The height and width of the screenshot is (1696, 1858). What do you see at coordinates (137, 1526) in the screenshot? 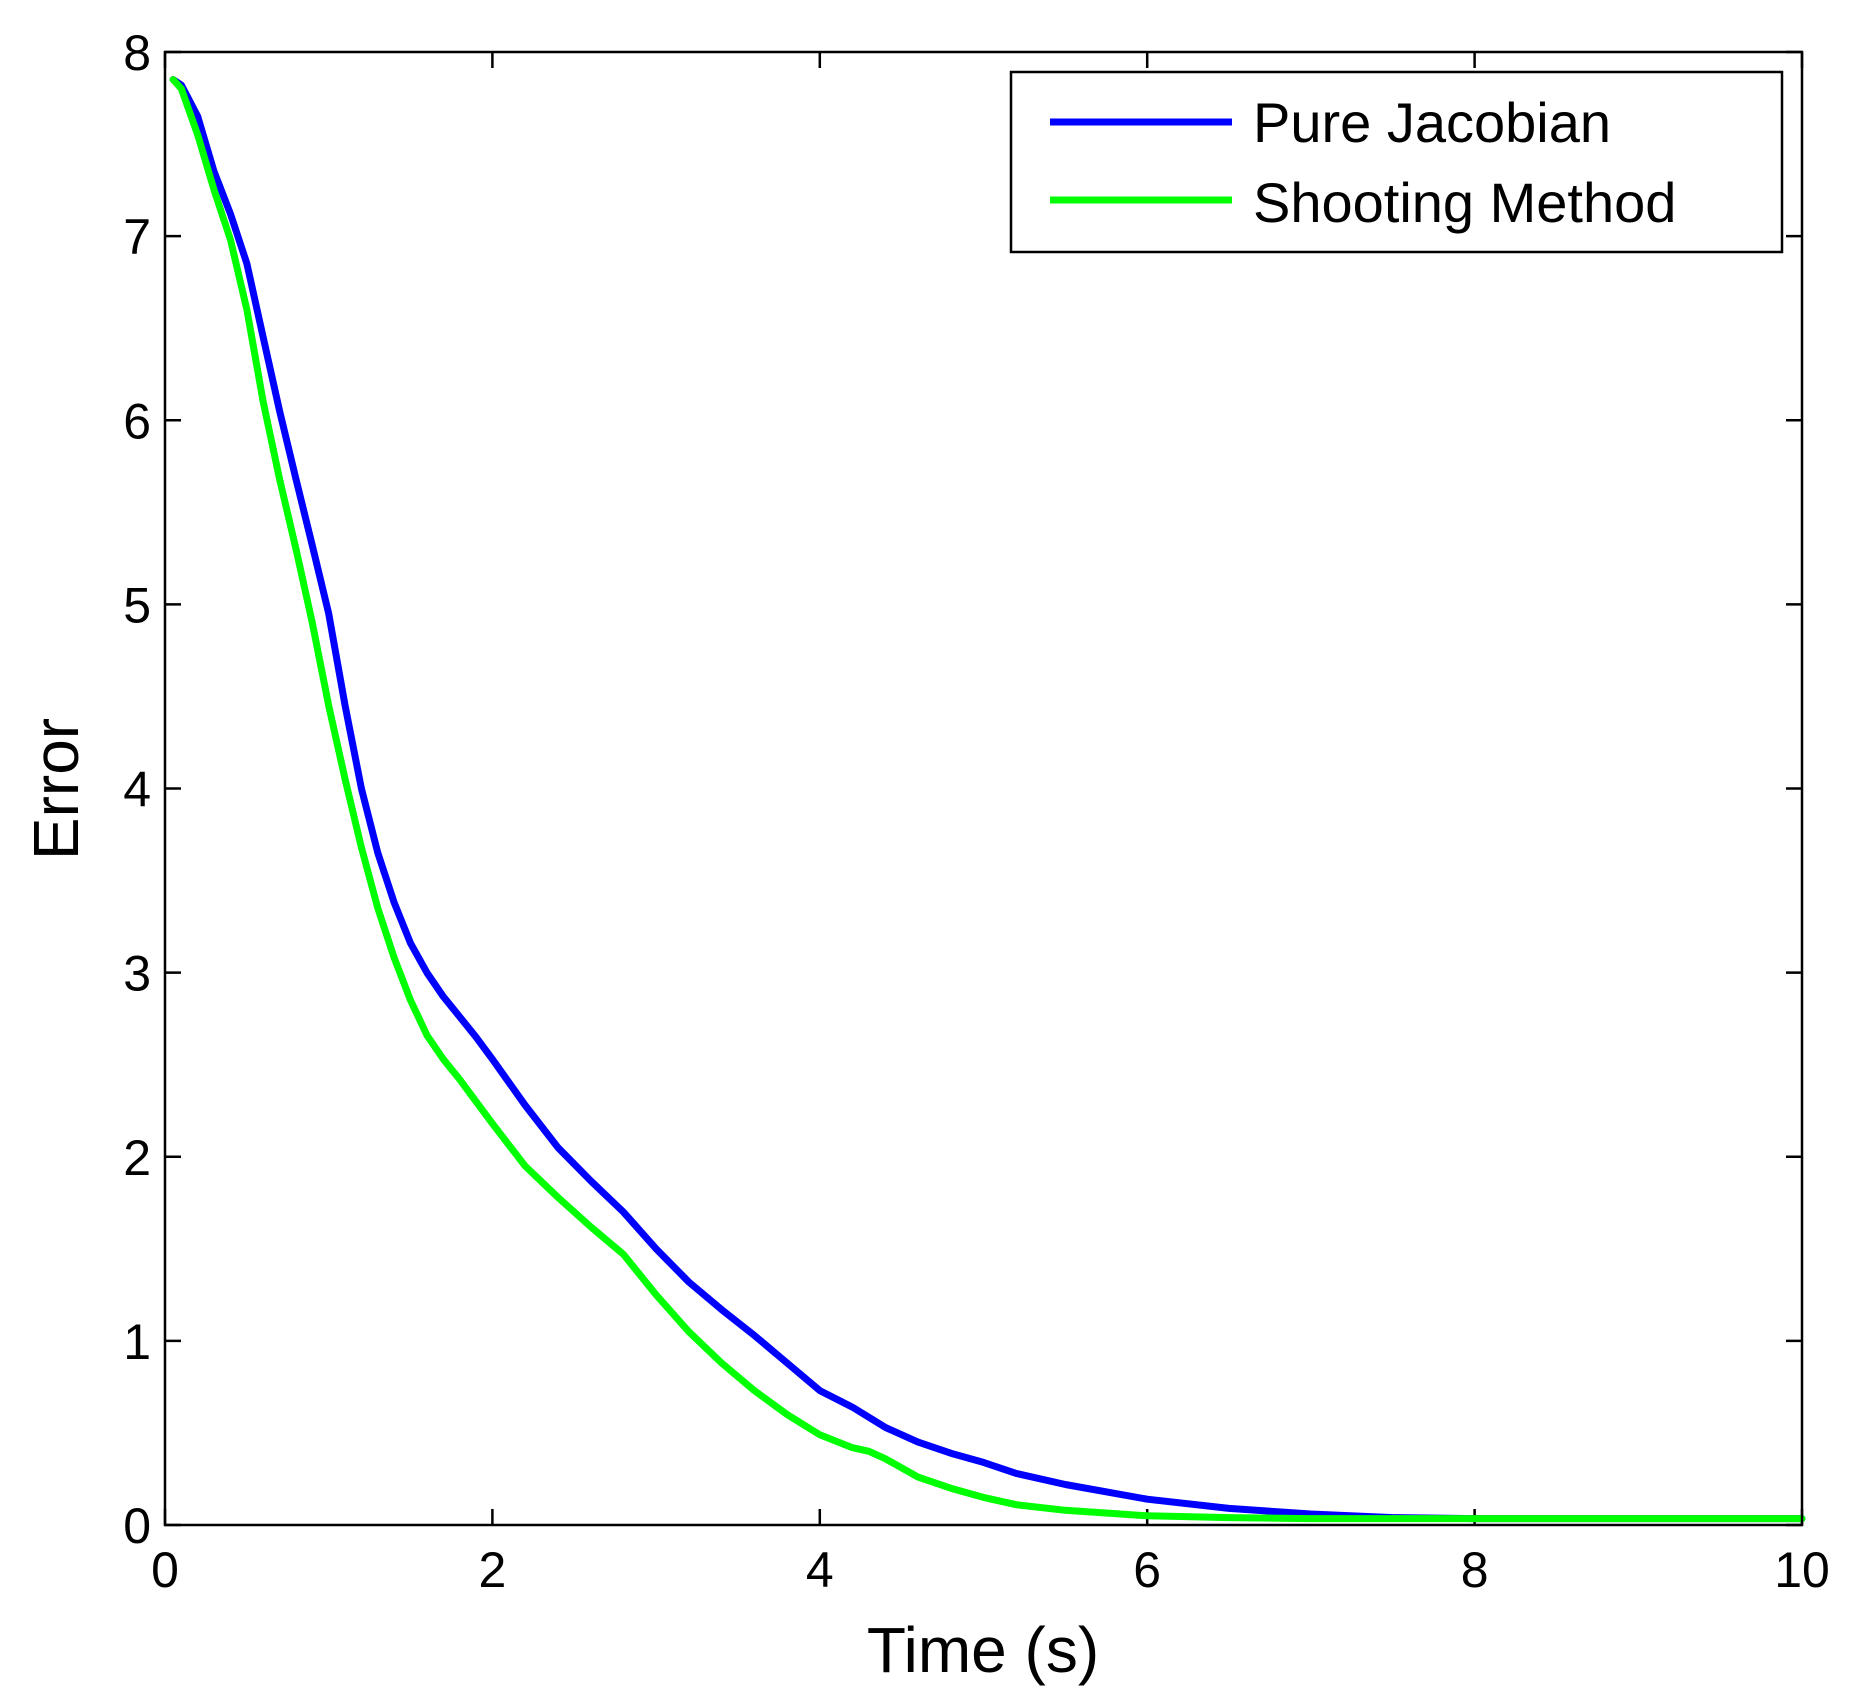
I see `y-tick-label: 0` at bounding box center [137, 1526].